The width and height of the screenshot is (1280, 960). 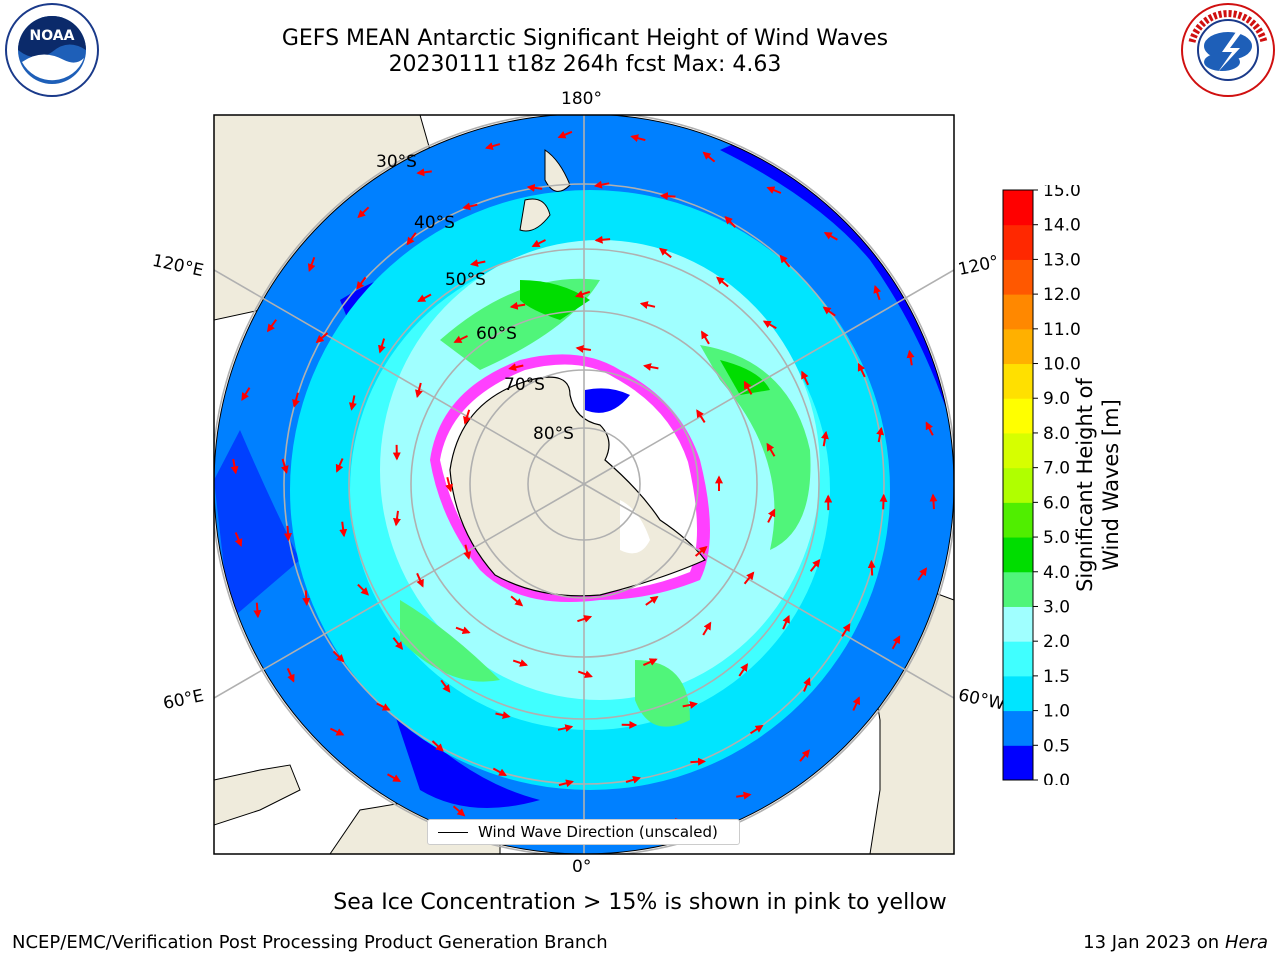 What do you see at coordinates (1056, 746) in the screenshot?
I see `colorbar-tick-label: 0.5` at bounding box center [1056, 746].